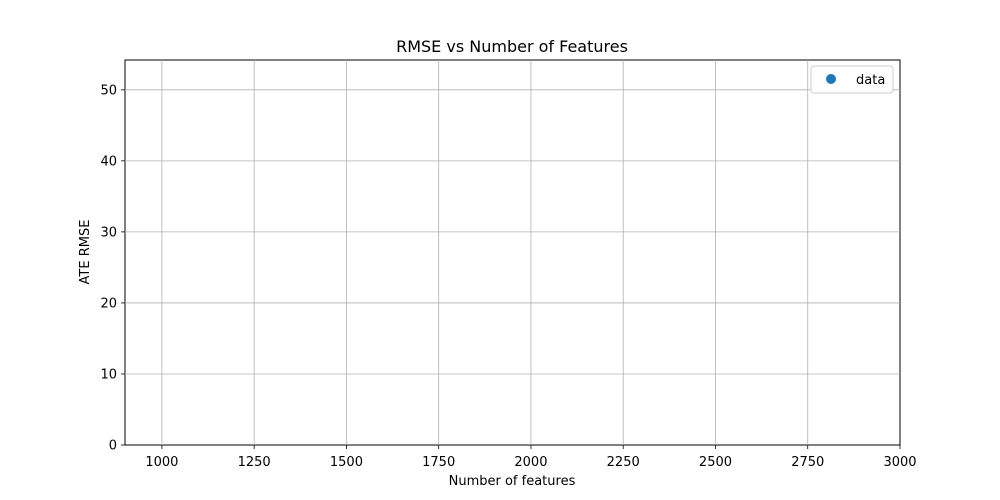  I want to click on x-tick-label: 2750, so click(807, 462).